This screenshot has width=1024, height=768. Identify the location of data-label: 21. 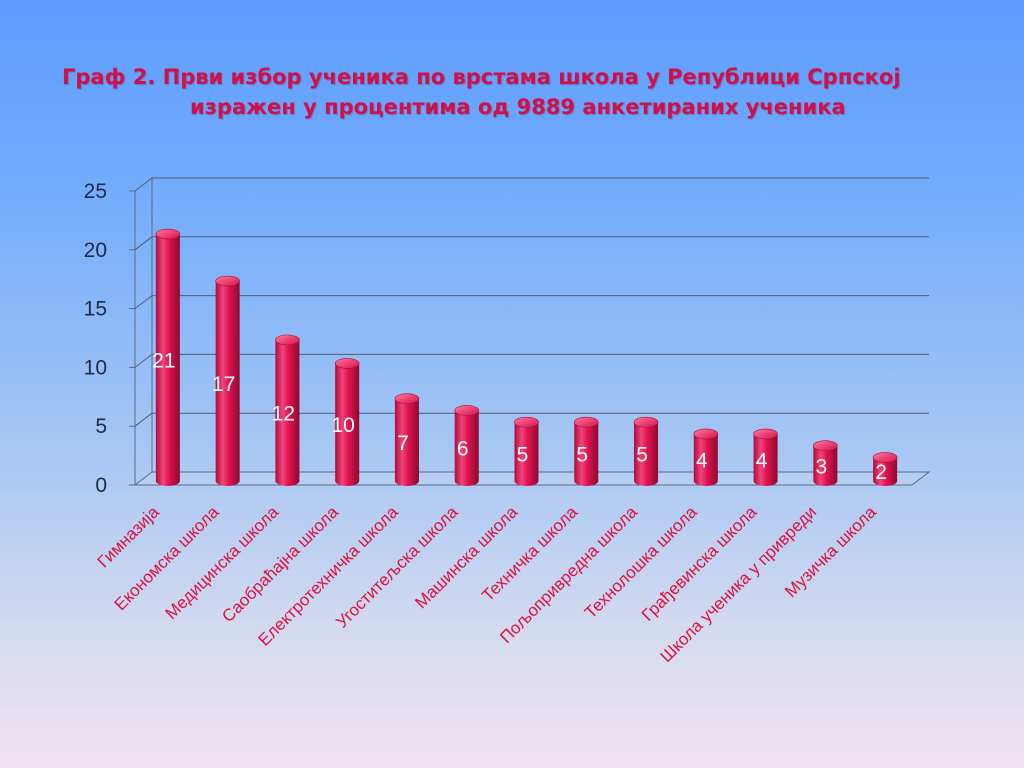
(163, 361).